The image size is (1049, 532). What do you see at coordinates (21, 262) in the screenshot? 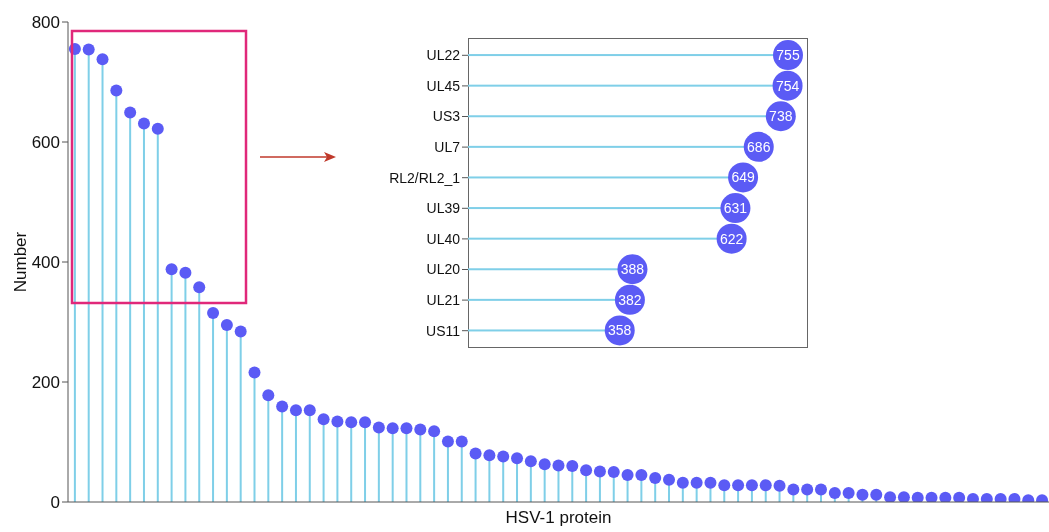
I see `y-axis-title: Number` at bounding box center [21, 262].